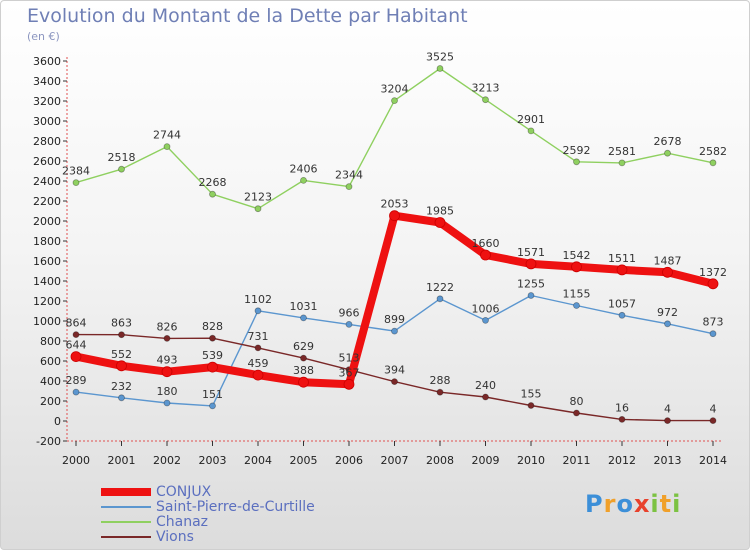  I want to click on legend-label: CONJUX, so click(184, 492).